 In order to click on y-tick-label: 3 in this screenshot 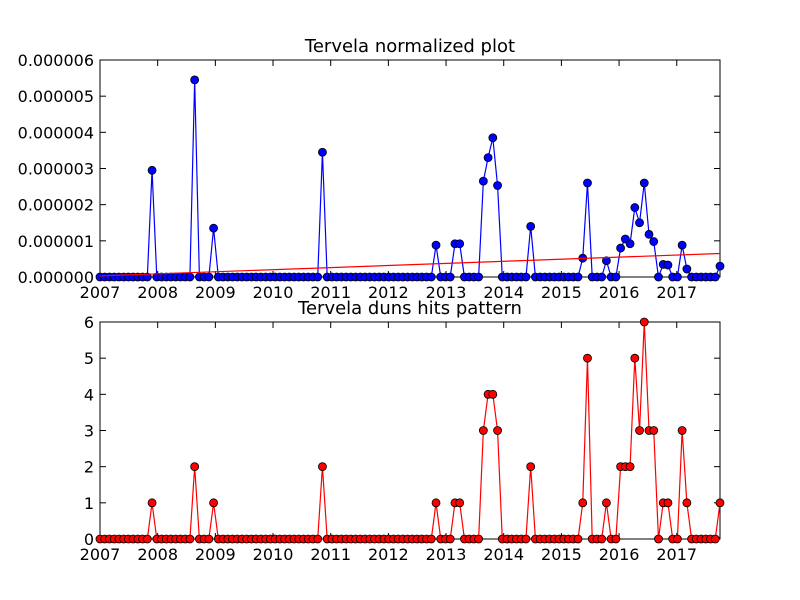, I will do `click(89, 431)`.